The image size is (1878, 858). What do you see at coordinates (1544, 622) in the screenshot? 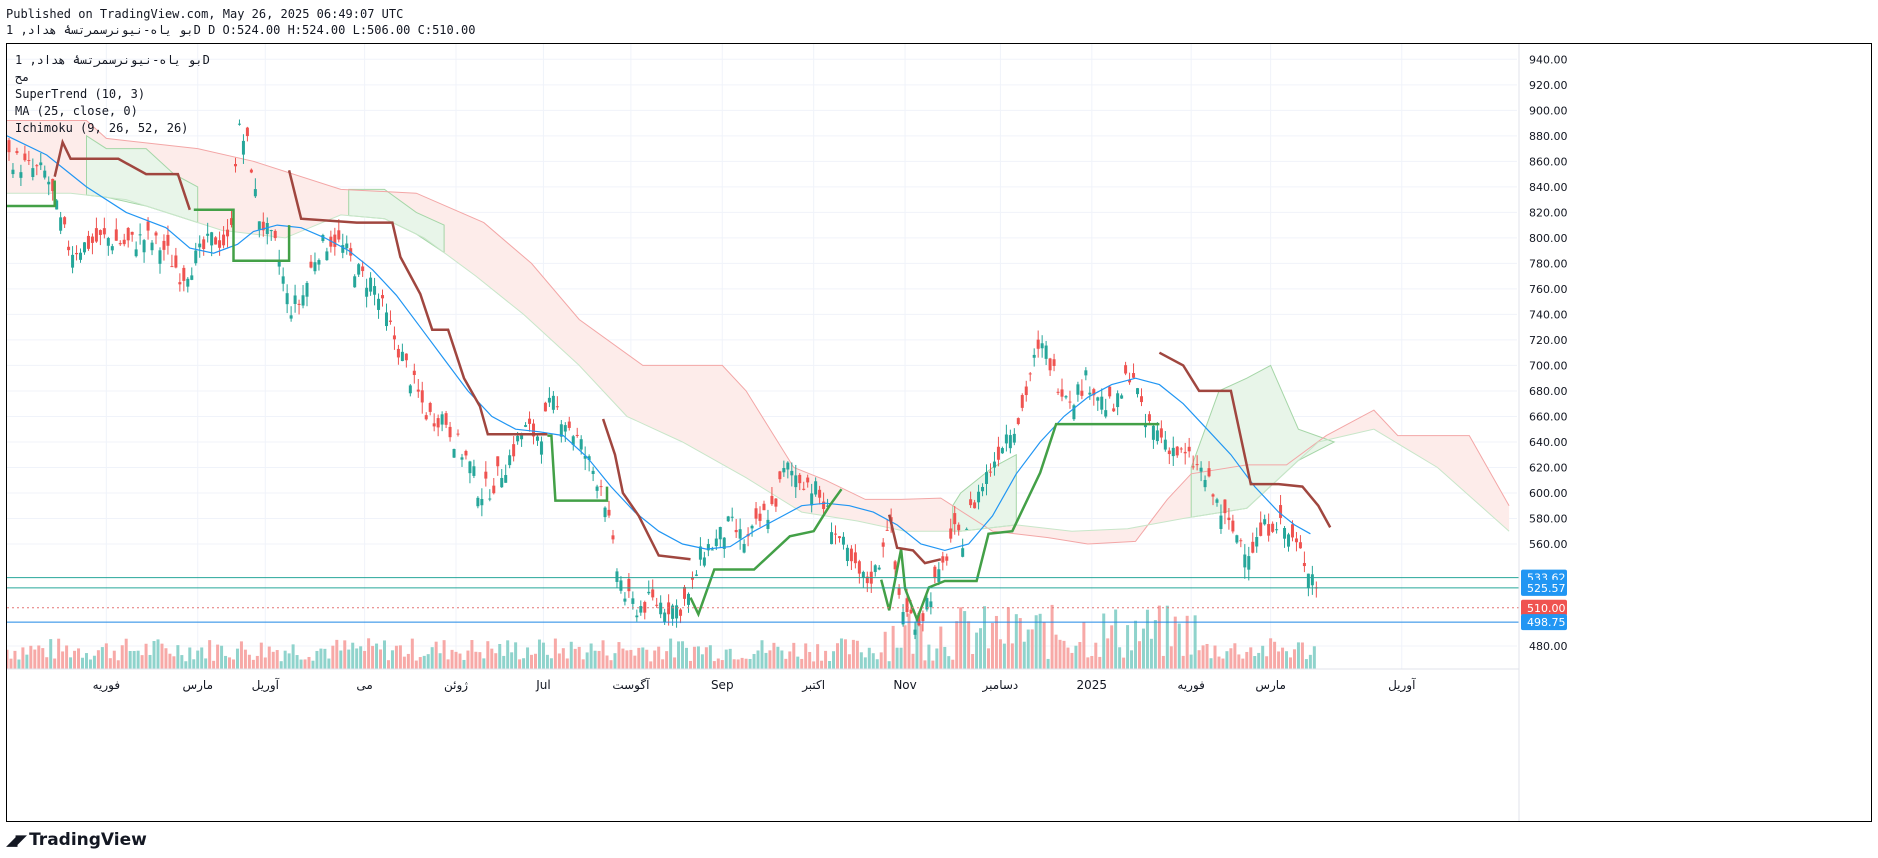
I see `price-badge` at bounding box center [1544, 622].